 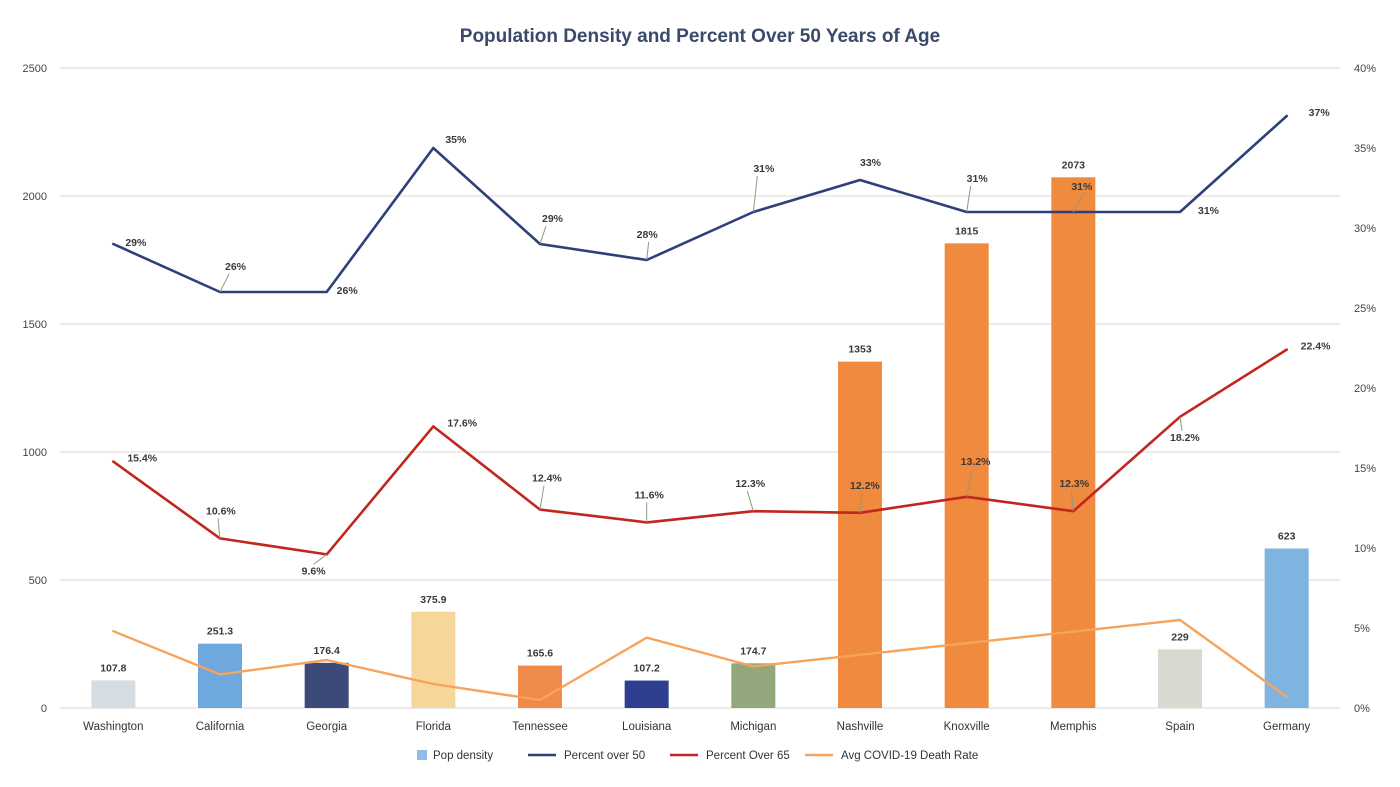 What do you see at coordinates (1365, 549) in the screenshot?
I see `right-axis-tick-label: 10%` at bounding box center [1365, 549].